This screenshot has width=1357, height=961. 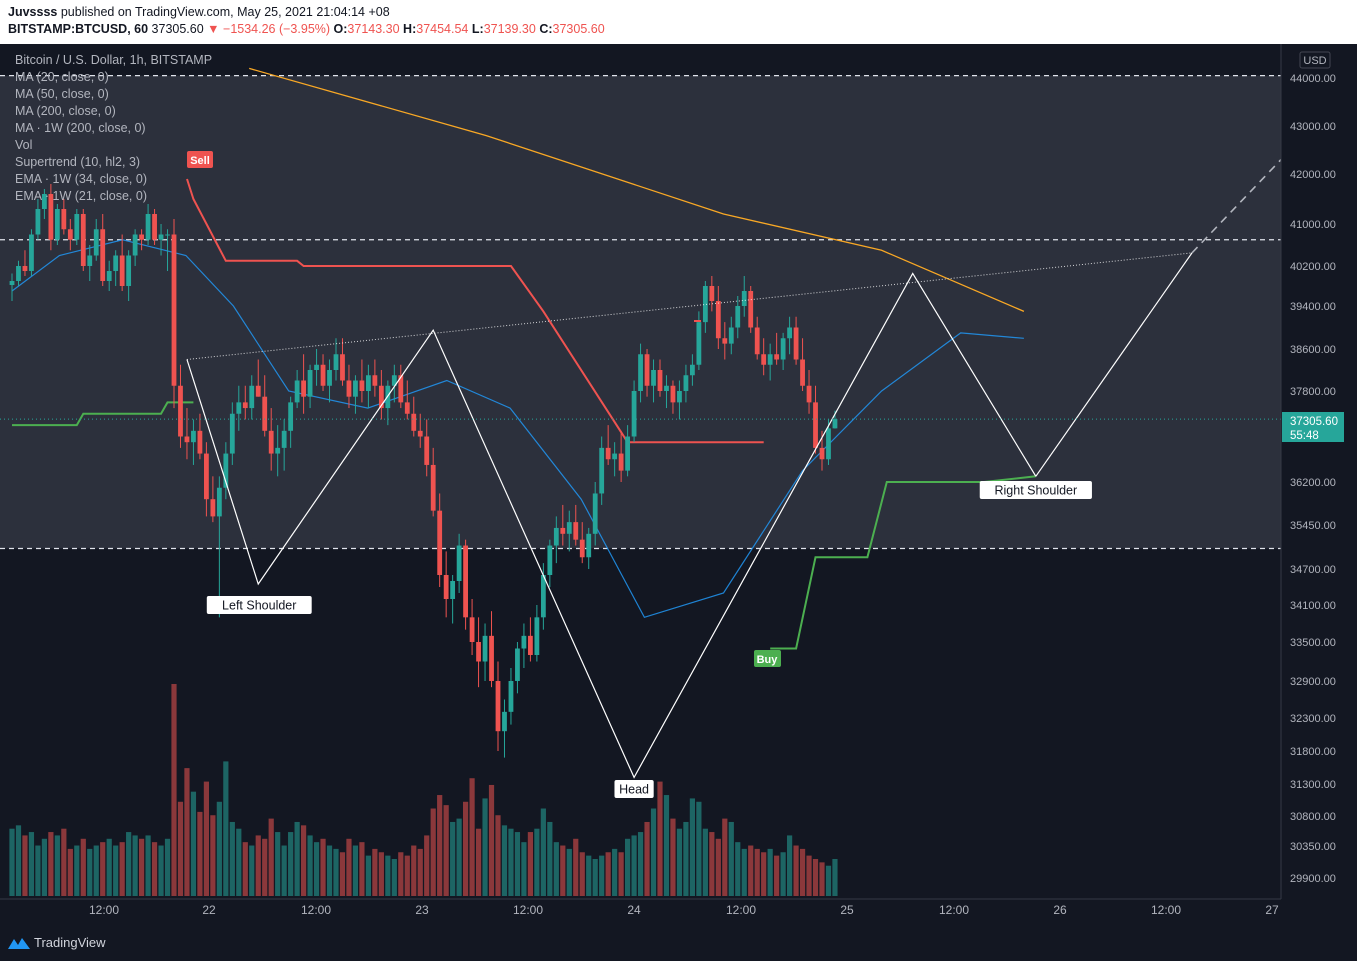 I want to click on low-value: 37139.30, so click(x=509, y=29).